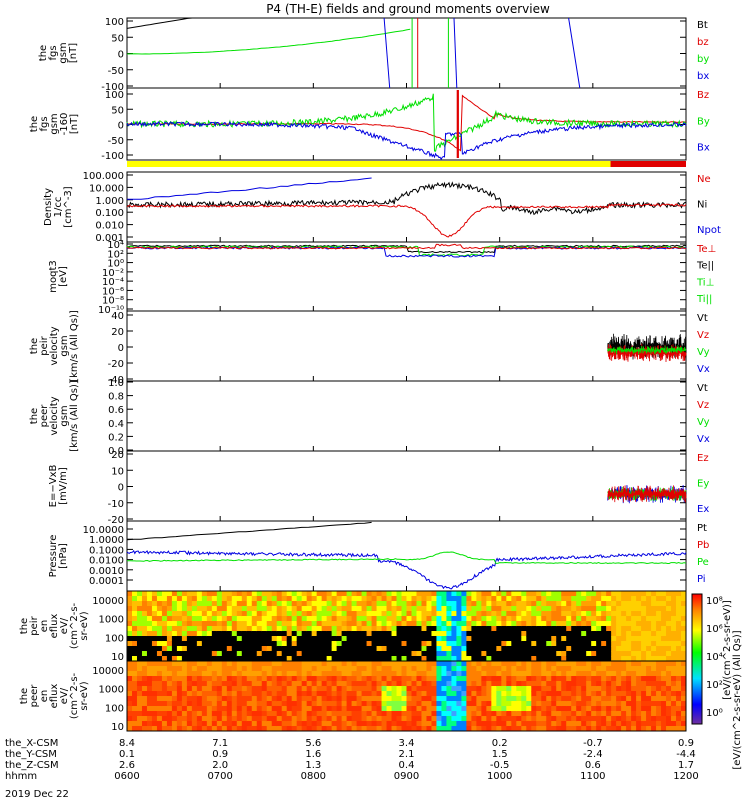 The height and width of the screenshot is (800, 750). Describe the element at coordinates (705, 282) in the screenshot. I see `legend-3-2: Ti⊥` at that location.